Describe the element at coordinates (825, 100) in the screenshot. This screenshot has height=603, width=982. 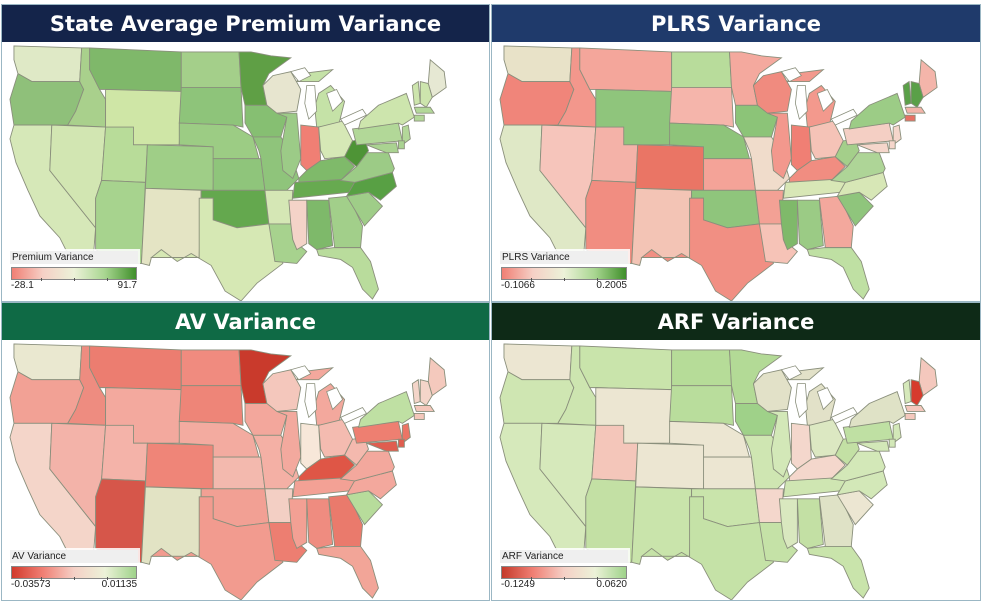
I see `lake-huron` at that location.